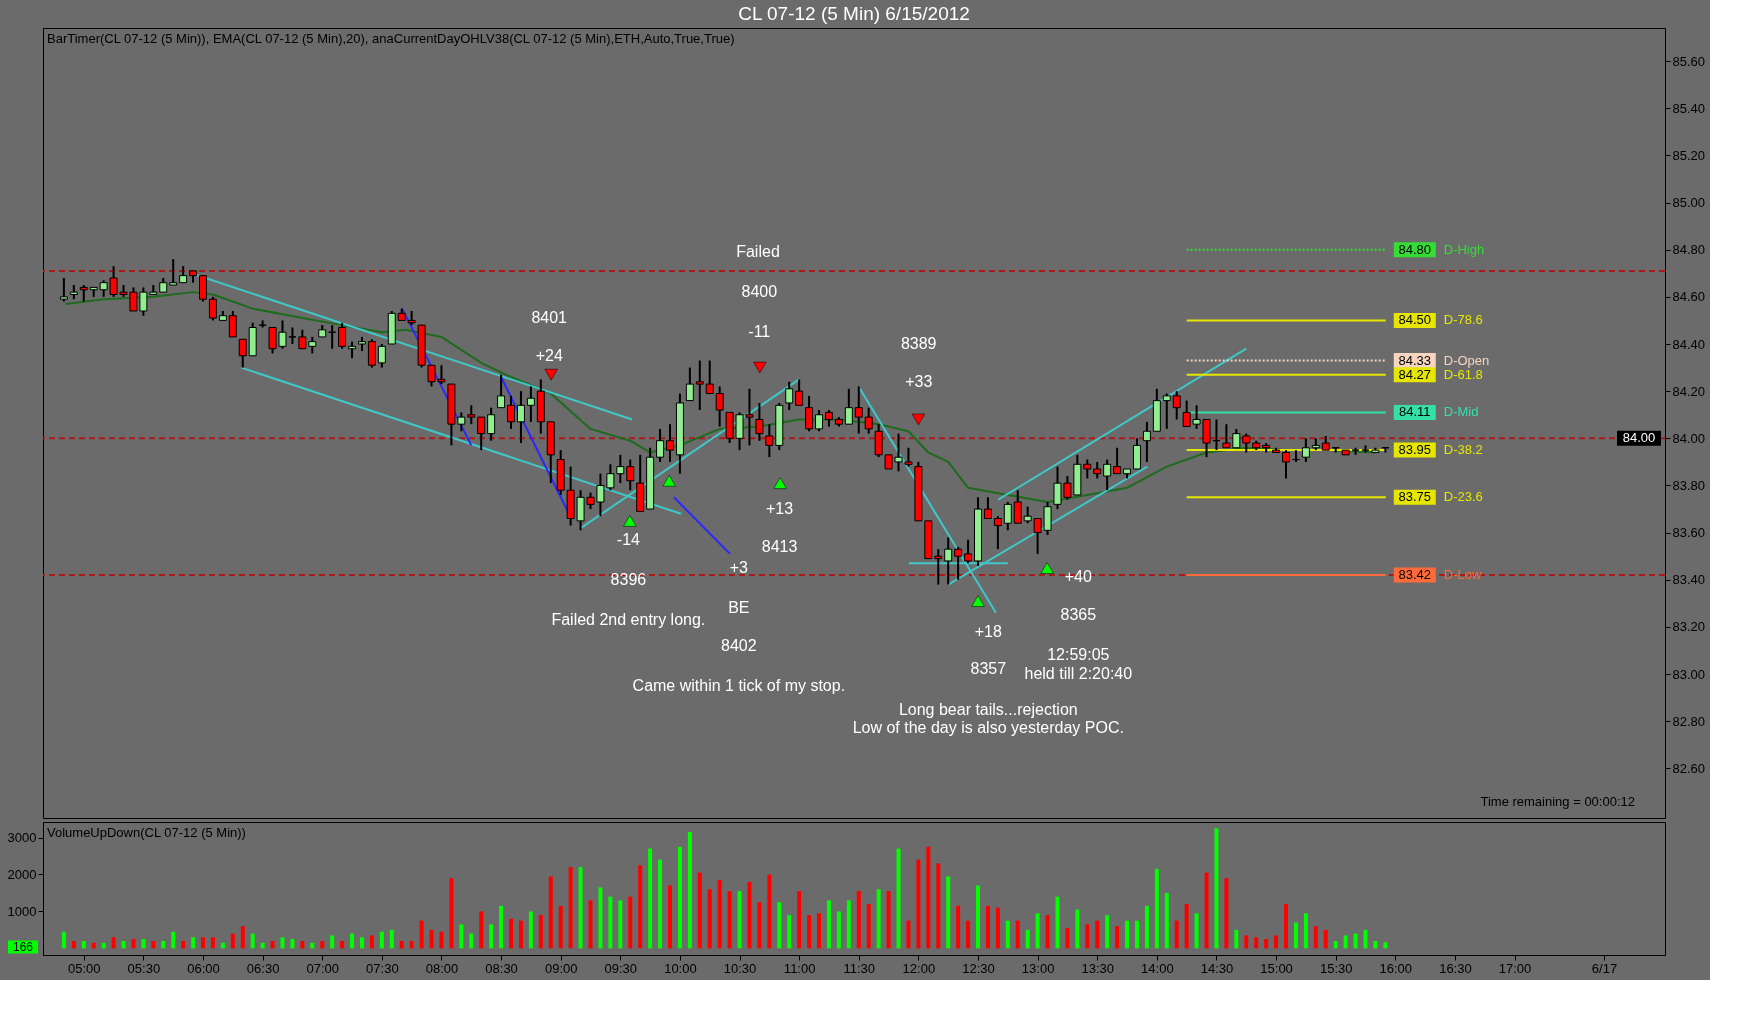 The width and height of the screenshot is (1752, 1026). Describe the element at coordinates (144, 968) in the screenshot. I see `x-tick-label: 05:30` at that location.